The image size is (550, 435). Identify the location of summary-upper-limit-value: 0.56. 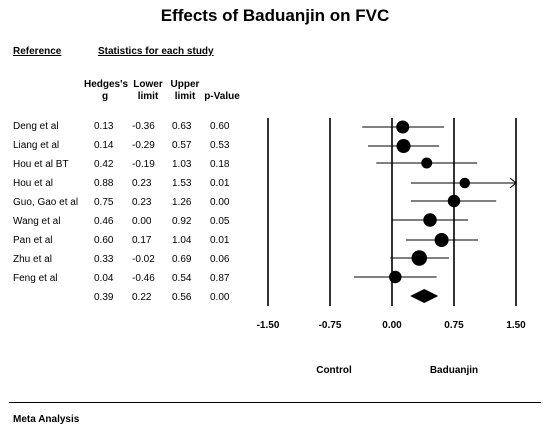
(182, 297).